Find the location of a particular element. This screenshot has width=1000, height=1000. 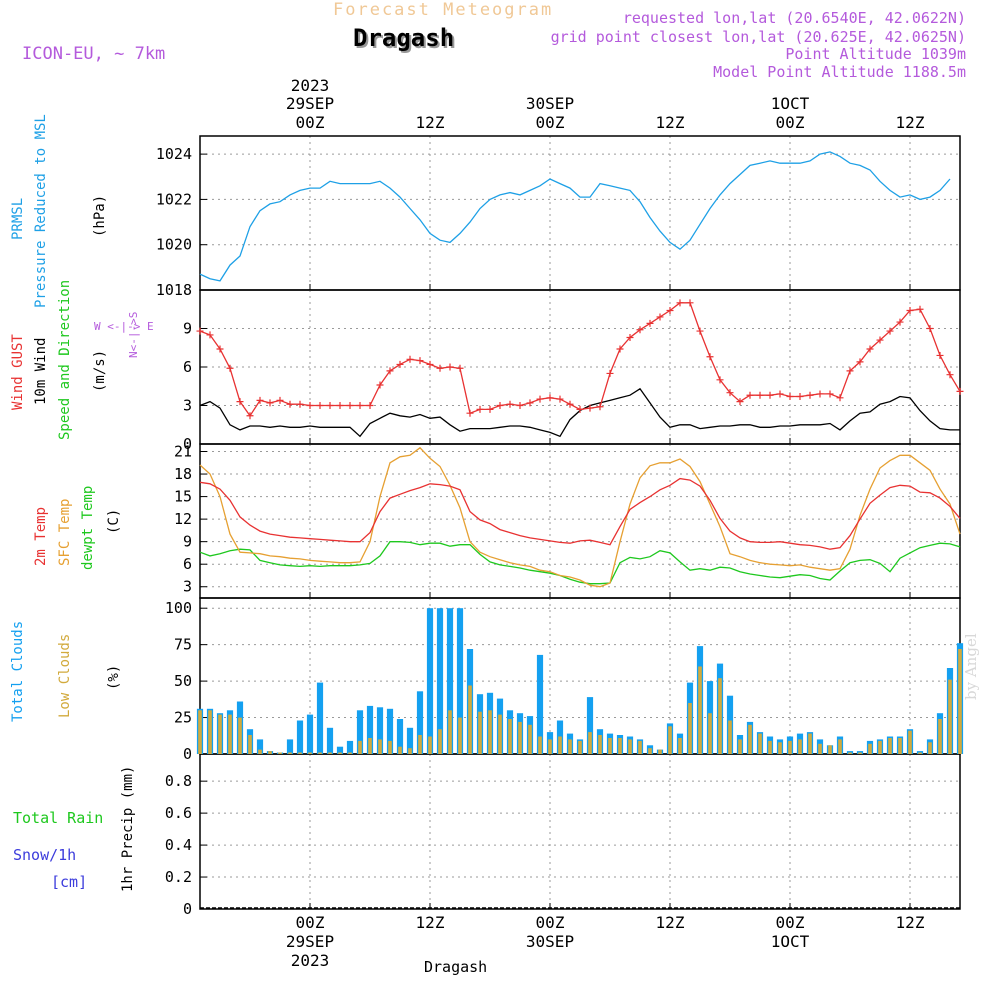

point-altitude: Point Altitude 1039m is located at coordinates (875, 54).